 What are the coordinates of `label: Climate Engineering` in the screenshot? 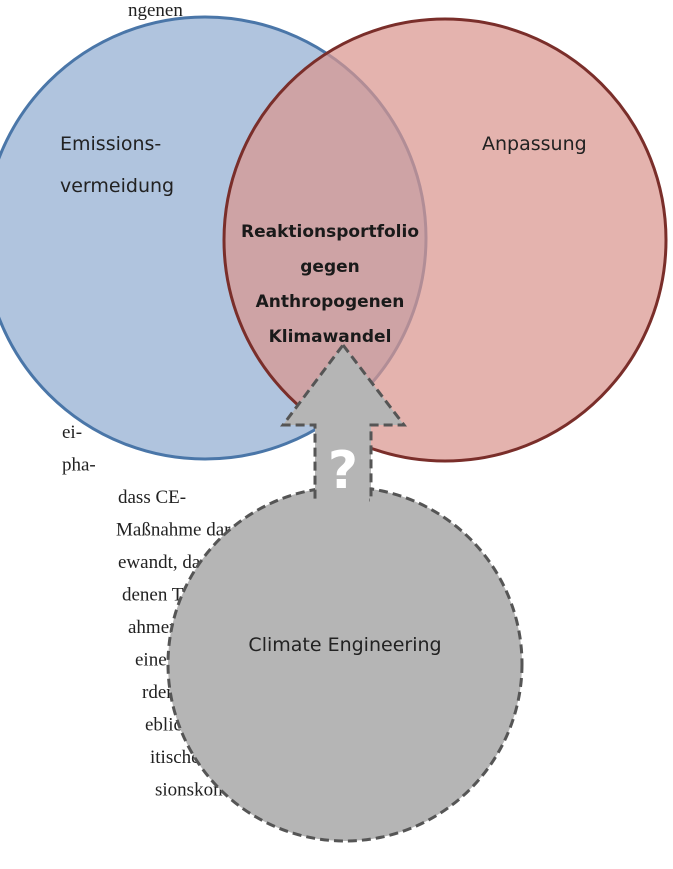 It's located at (344, 645).